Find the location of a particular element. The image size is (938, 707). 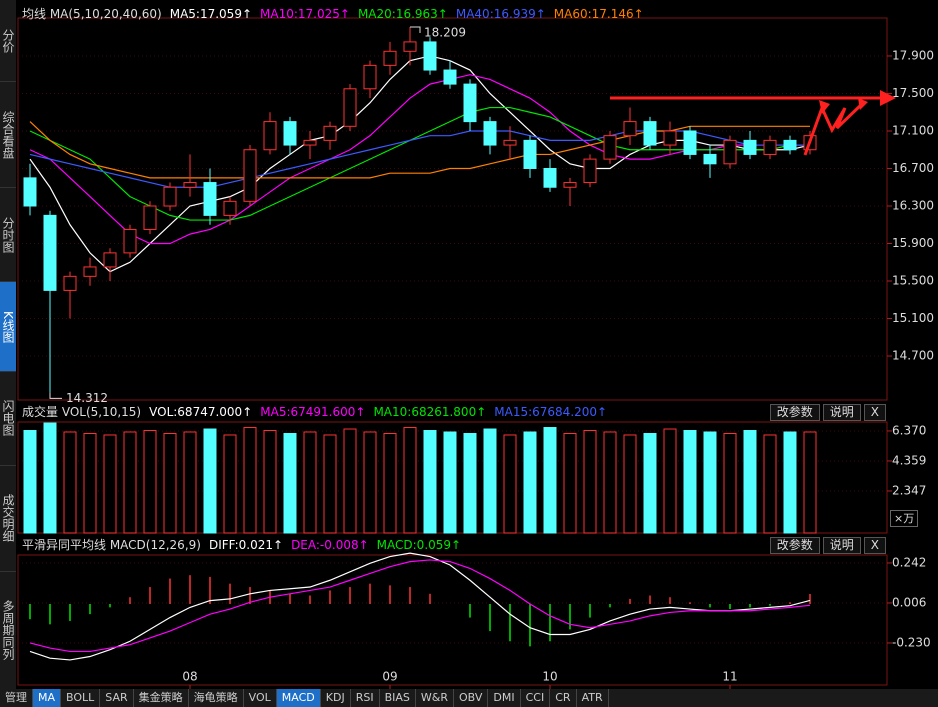

sidebar-tab: K线图 is located at coordinates (8, 327).